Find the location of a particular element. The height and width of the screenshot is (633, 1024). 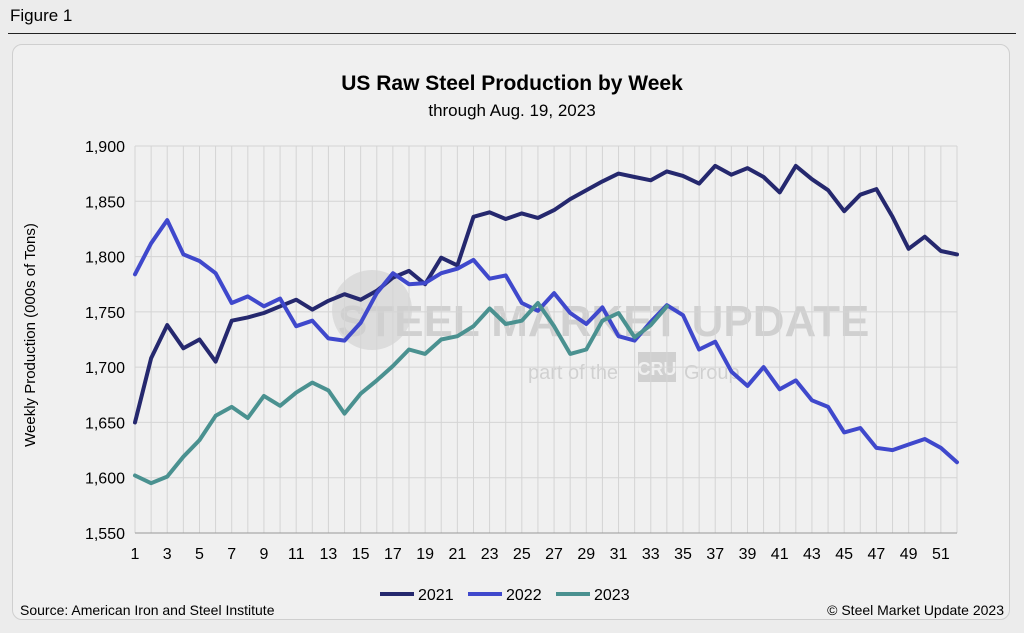

x-tick-label: 17 is located at coordinates (393, 554).